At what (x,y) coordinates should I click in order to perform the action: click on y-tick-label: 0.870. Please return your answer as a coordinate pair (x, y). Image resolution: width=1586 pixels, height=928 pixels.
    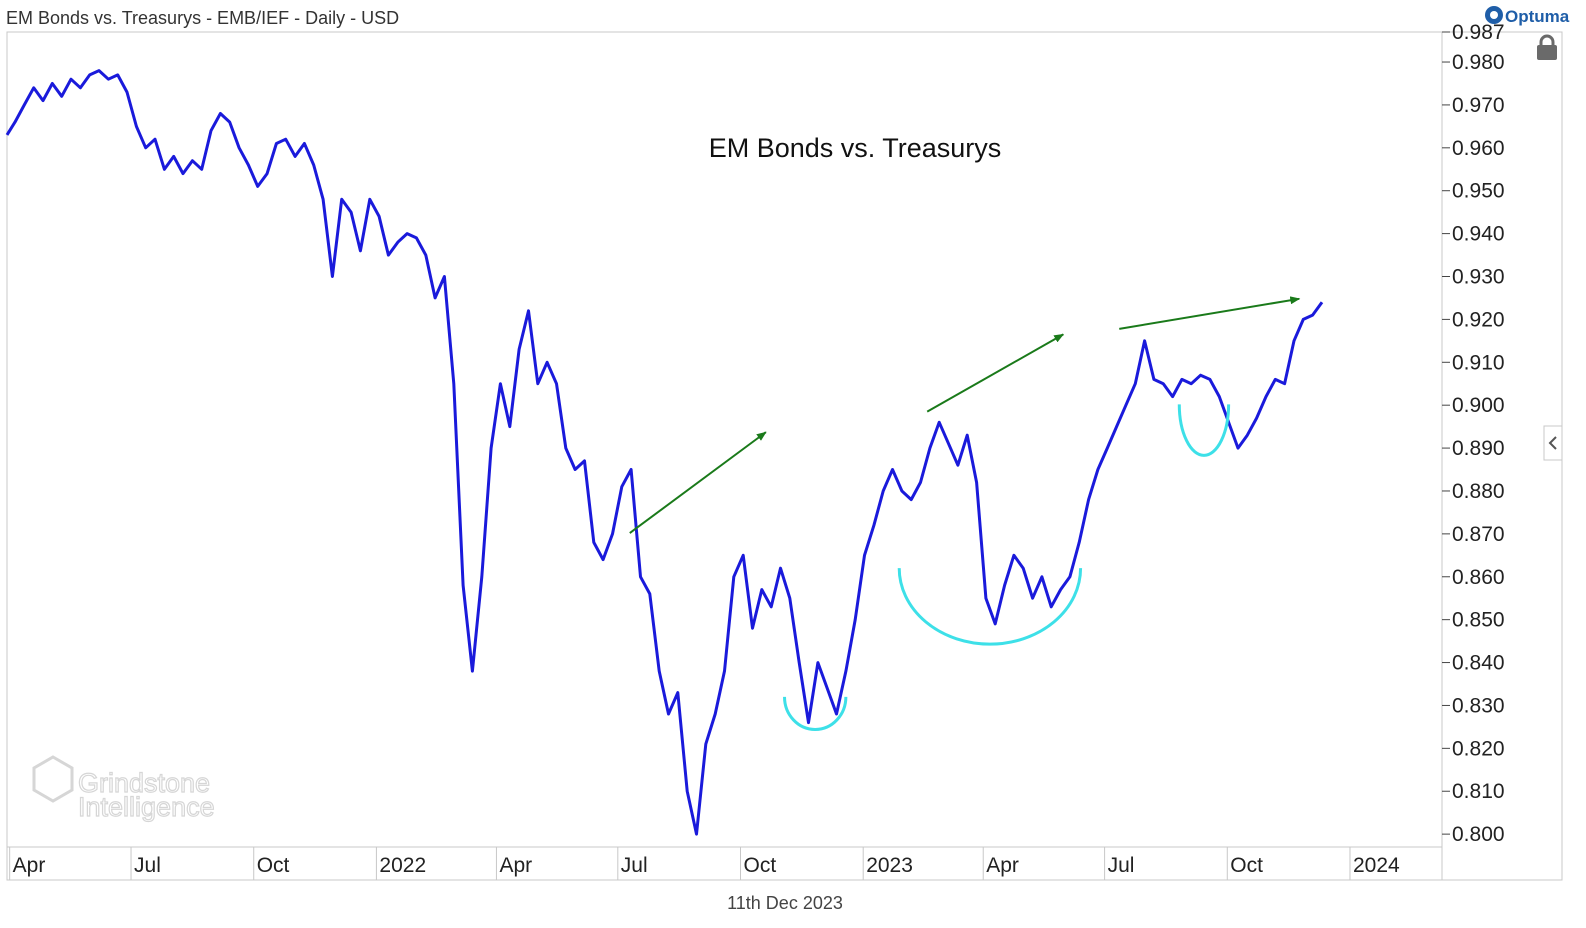
    Looking at the image, I should click on (1478, 534).